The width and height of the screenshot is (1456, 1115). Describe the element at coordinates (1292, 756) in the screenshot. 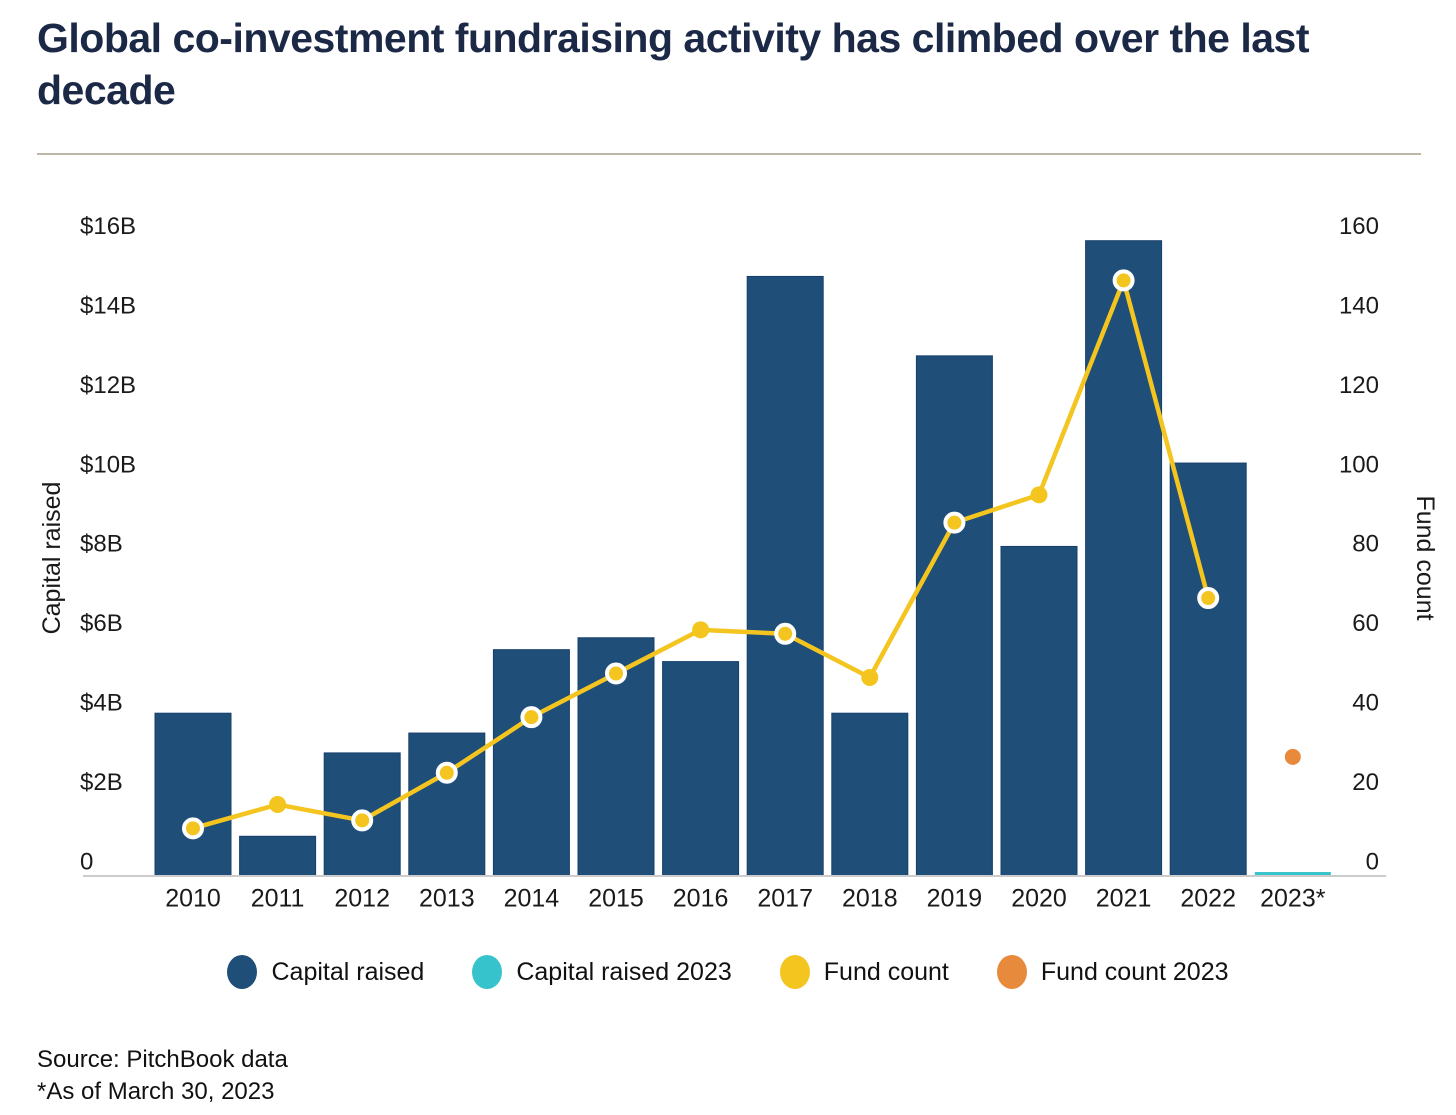

I see `fund-count-2023-dot` at that location.